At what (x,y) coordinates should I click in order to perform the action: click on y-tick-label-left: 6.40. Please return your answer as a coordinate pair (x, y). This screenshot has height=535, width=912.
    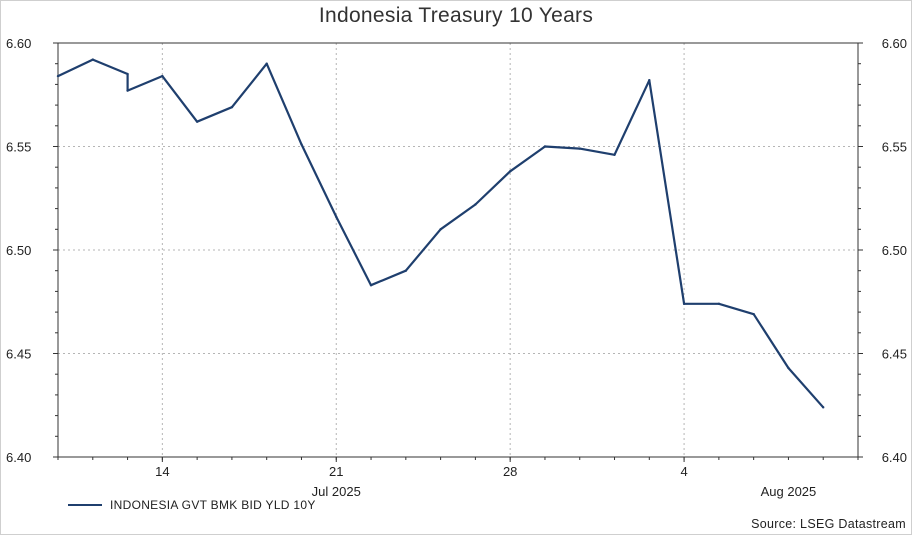
    Looking at the image, I should click on (18, 457).